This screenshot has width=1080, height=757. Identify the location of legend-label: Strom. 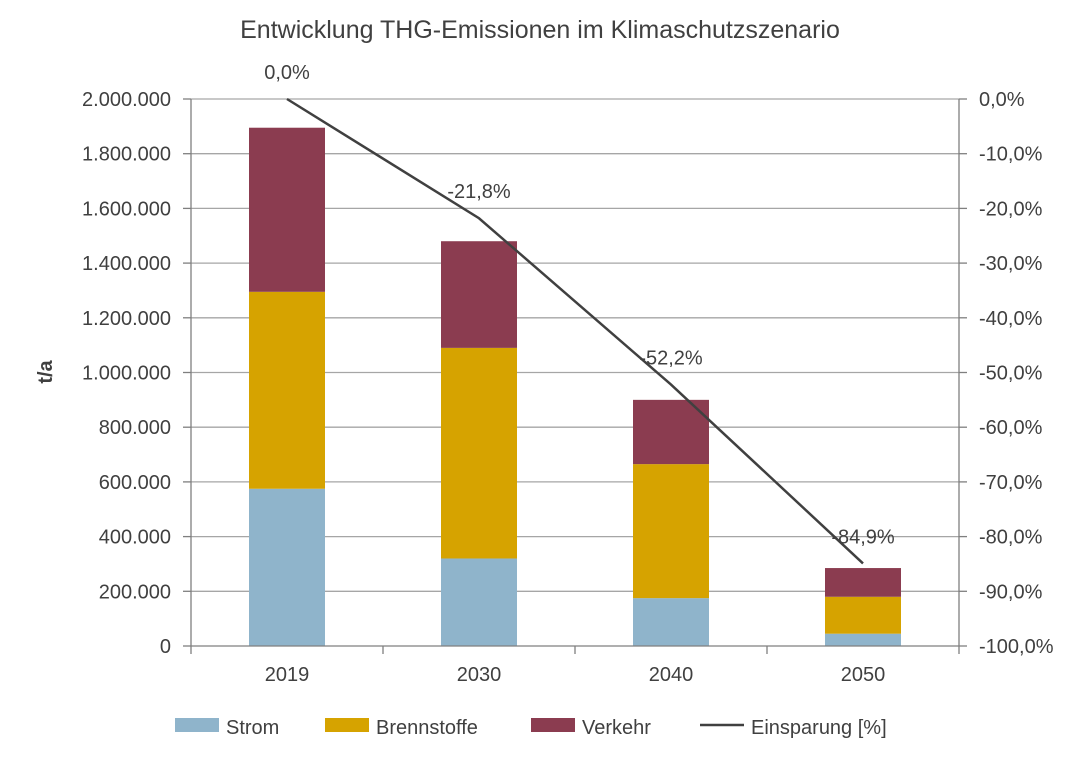
(252, 728).